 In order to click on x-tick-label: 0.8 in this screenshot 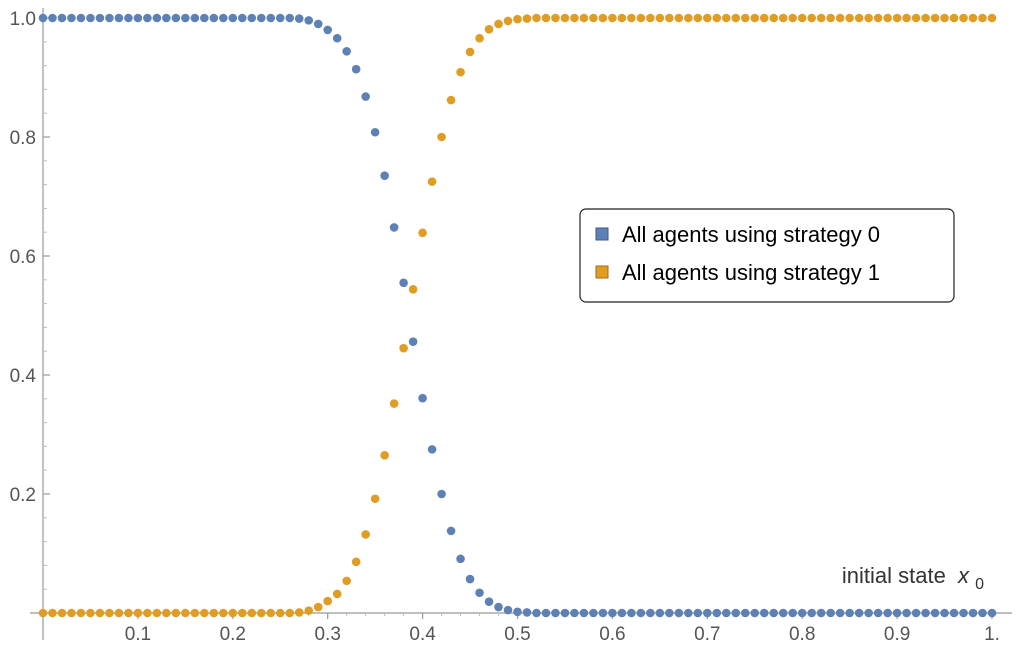, I will do `click(802, 634)`.